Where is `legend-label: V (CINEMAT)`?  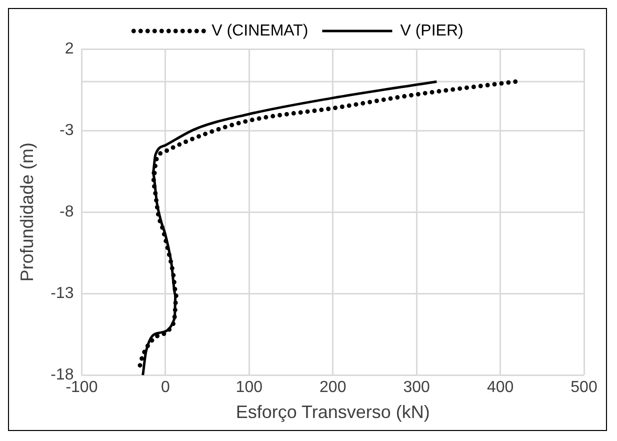 legend-label: V (CINEMAT) is located at coordinates (260, 31).